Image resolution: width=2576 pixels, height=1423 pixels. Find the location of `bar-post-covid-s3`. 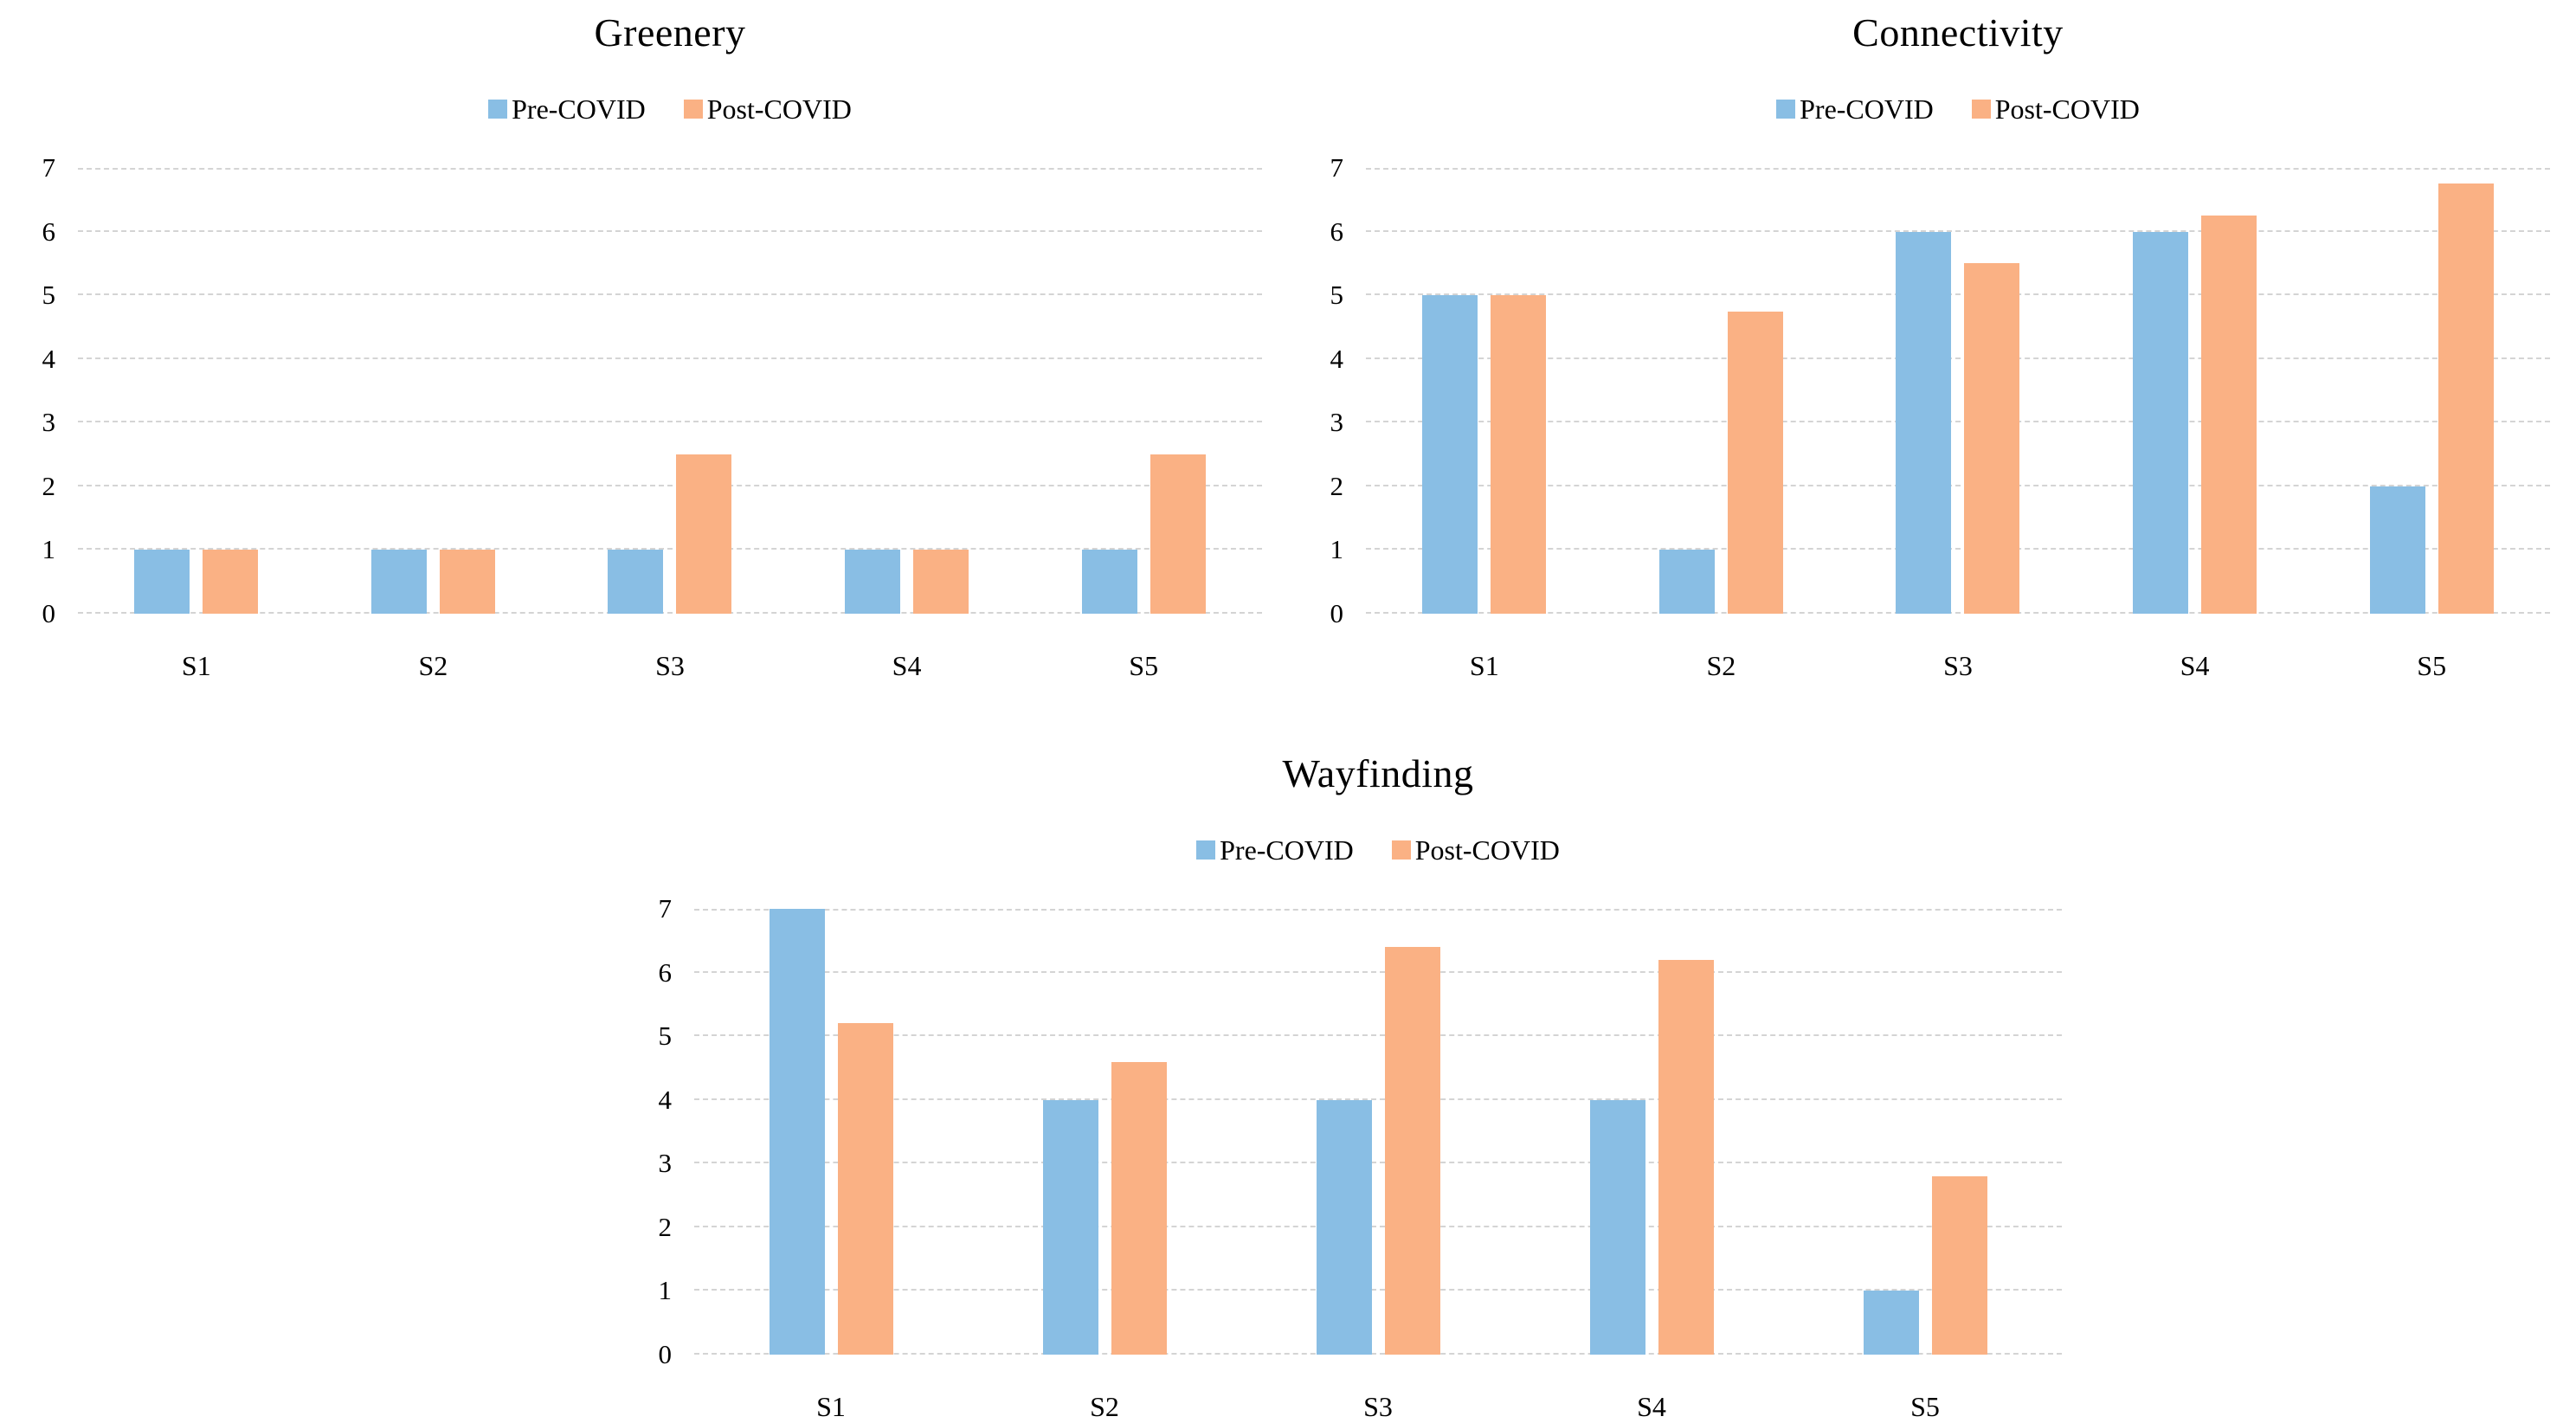

bar-post-covid-s3 is located at coordinates (704, 534).